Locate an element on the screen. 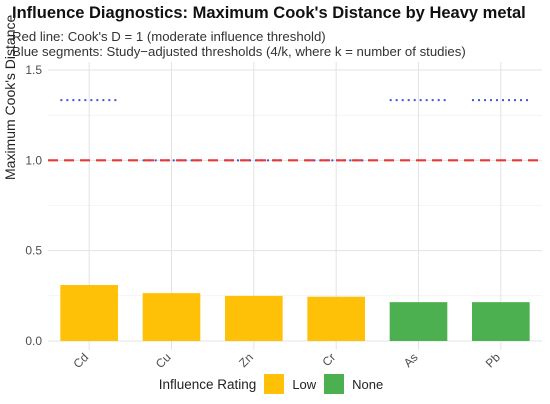 The image size is (550, 404). x-tick-label-as: As is located at coordinates (411, 360).